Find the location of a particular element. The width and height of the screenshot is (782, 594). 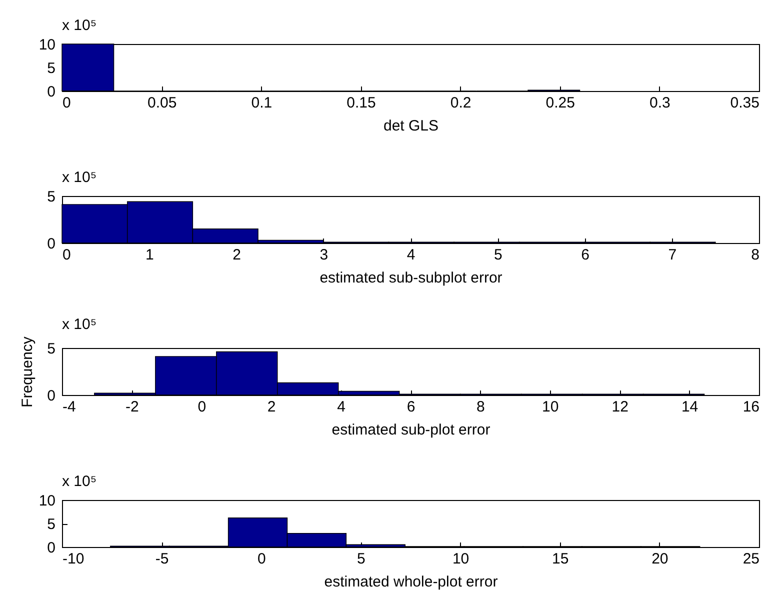

x-tick-label: 3 is located at coordinates (324, 255).